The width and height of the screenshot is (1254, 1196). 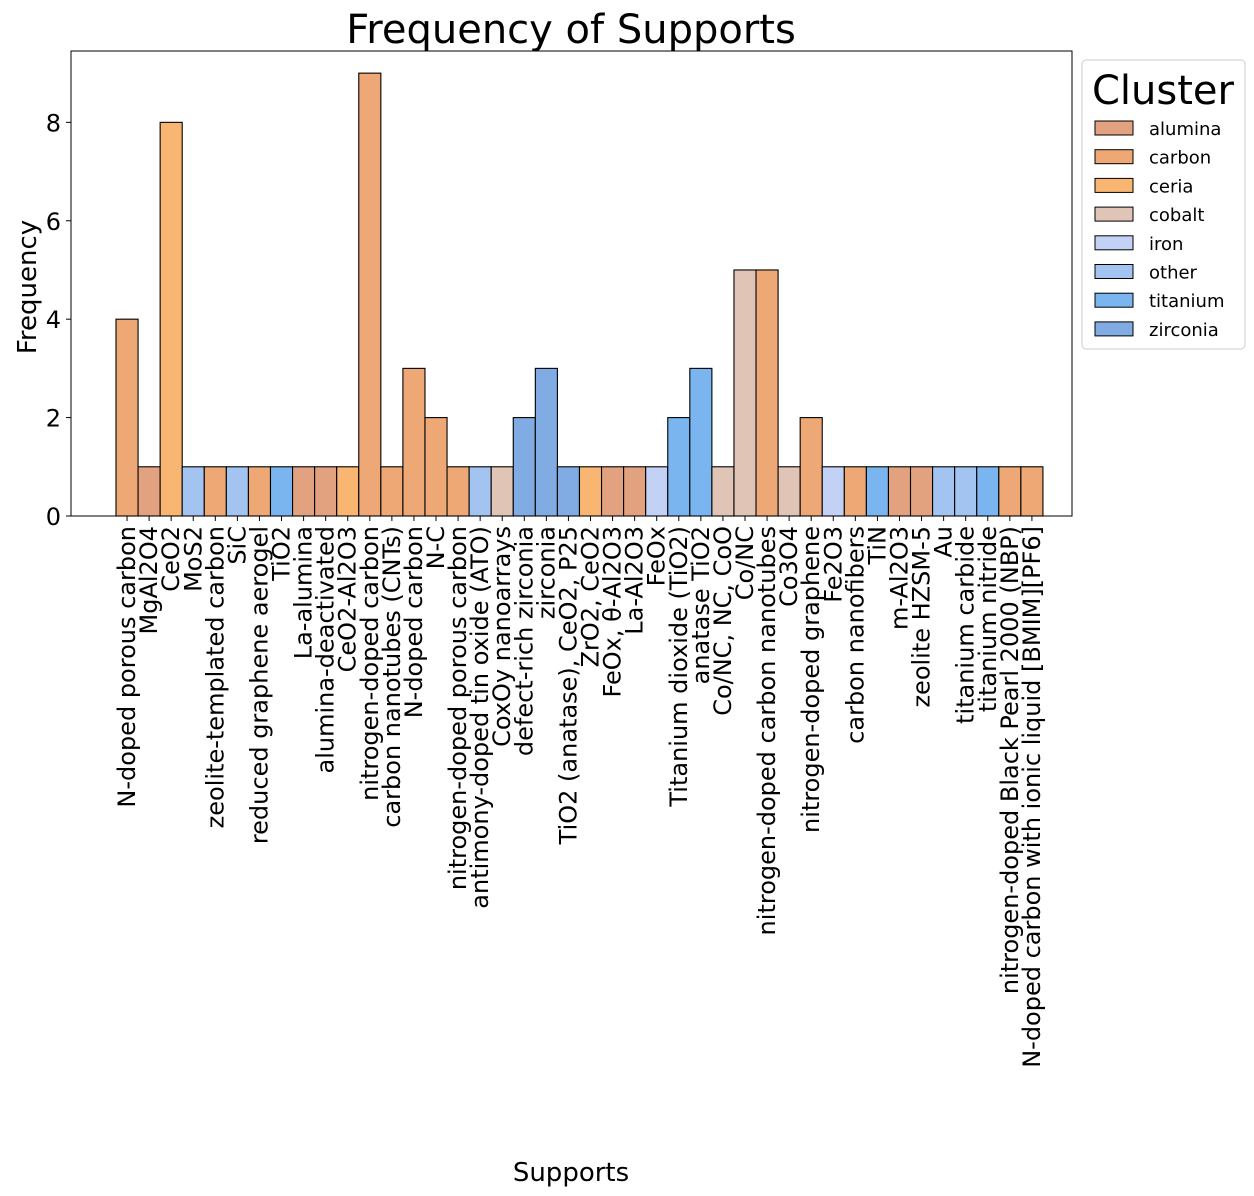 What do you see at coordinates (811, 679) in the screenshot?
I see `x-tick-label: nitrogen-doped graphene` at bounding box center [811, 679].